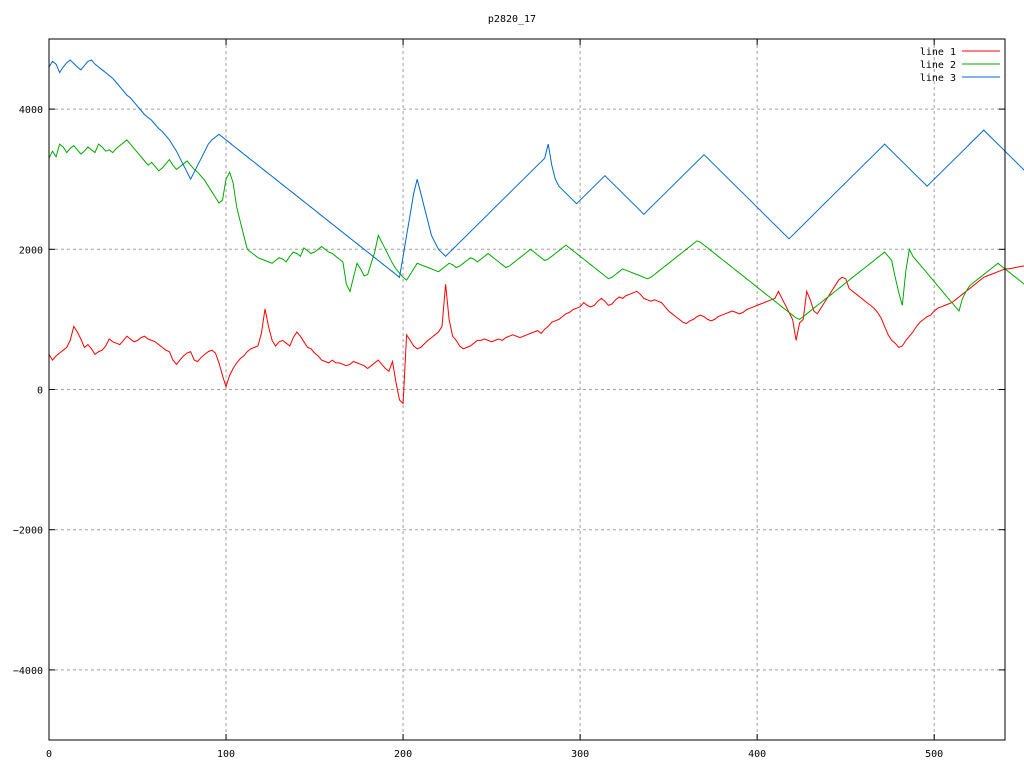  I want to click on legend: line 1 line 2 line 3, so click(960, 65).